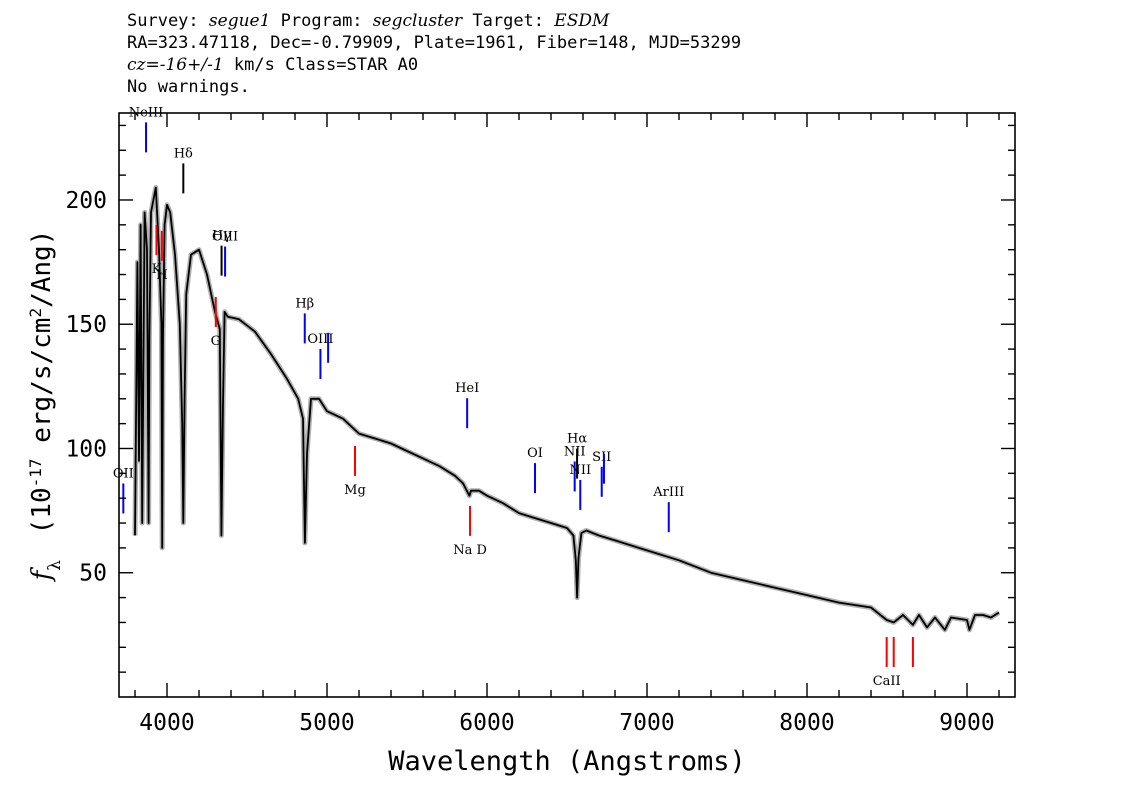 The width and height of the screenshot is (1134, 810). I want to click on line-label: H, so click(161, 275).